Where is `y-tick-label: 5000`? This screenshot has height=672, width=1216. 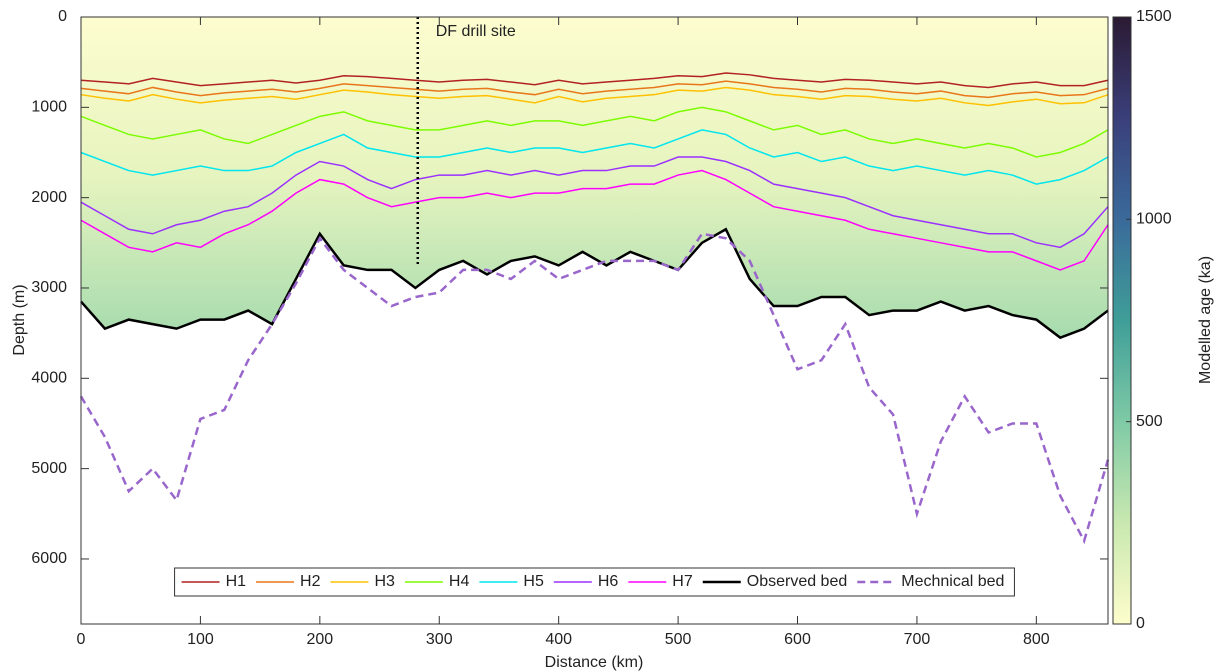 y-tick-label: 5000 is located at coordinates (49, 468).